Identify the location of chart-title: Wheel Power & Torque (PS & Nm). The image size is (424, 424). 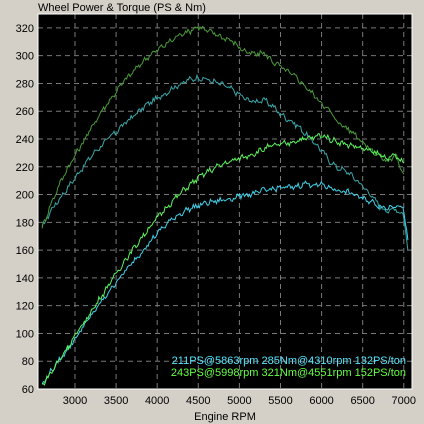
(122, 8).